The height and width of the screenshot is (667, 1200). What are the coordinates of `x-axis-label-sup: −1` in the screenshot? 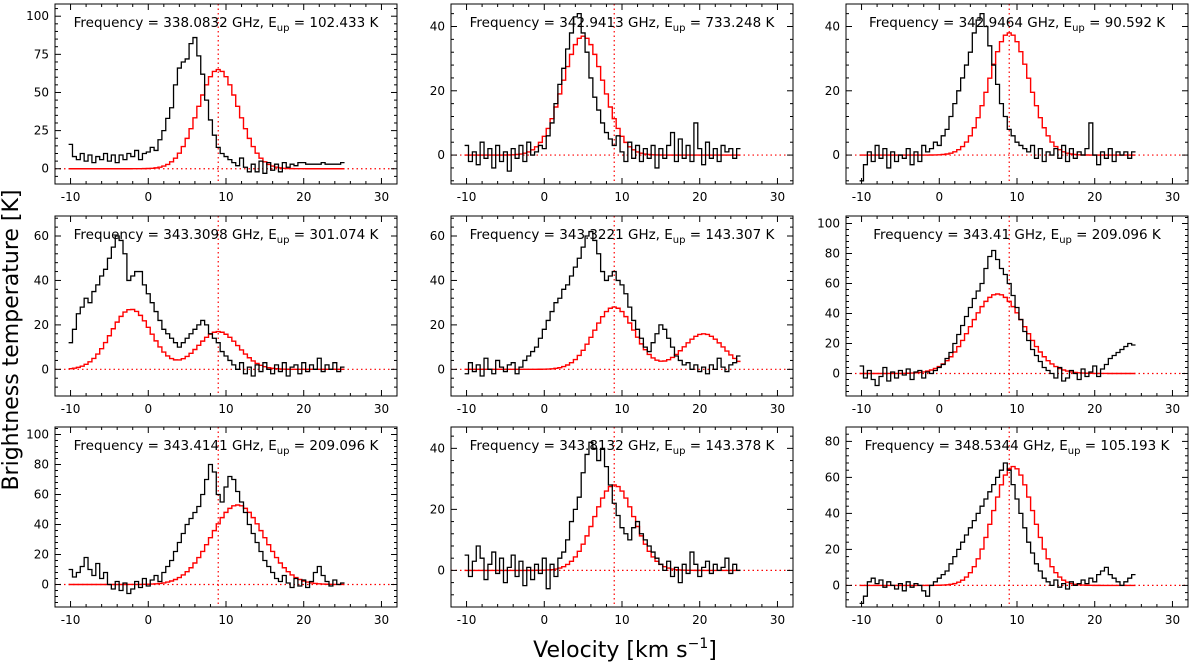 It's located at (698, 644).